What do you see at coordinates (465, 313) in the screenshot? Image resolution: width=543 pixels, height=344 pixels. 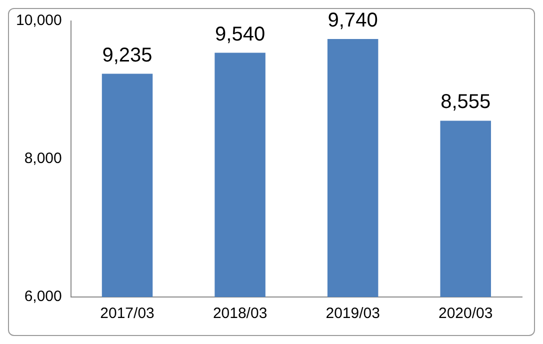 I see `x-tick-label: 2020/03` at bounding box center [465, 313].